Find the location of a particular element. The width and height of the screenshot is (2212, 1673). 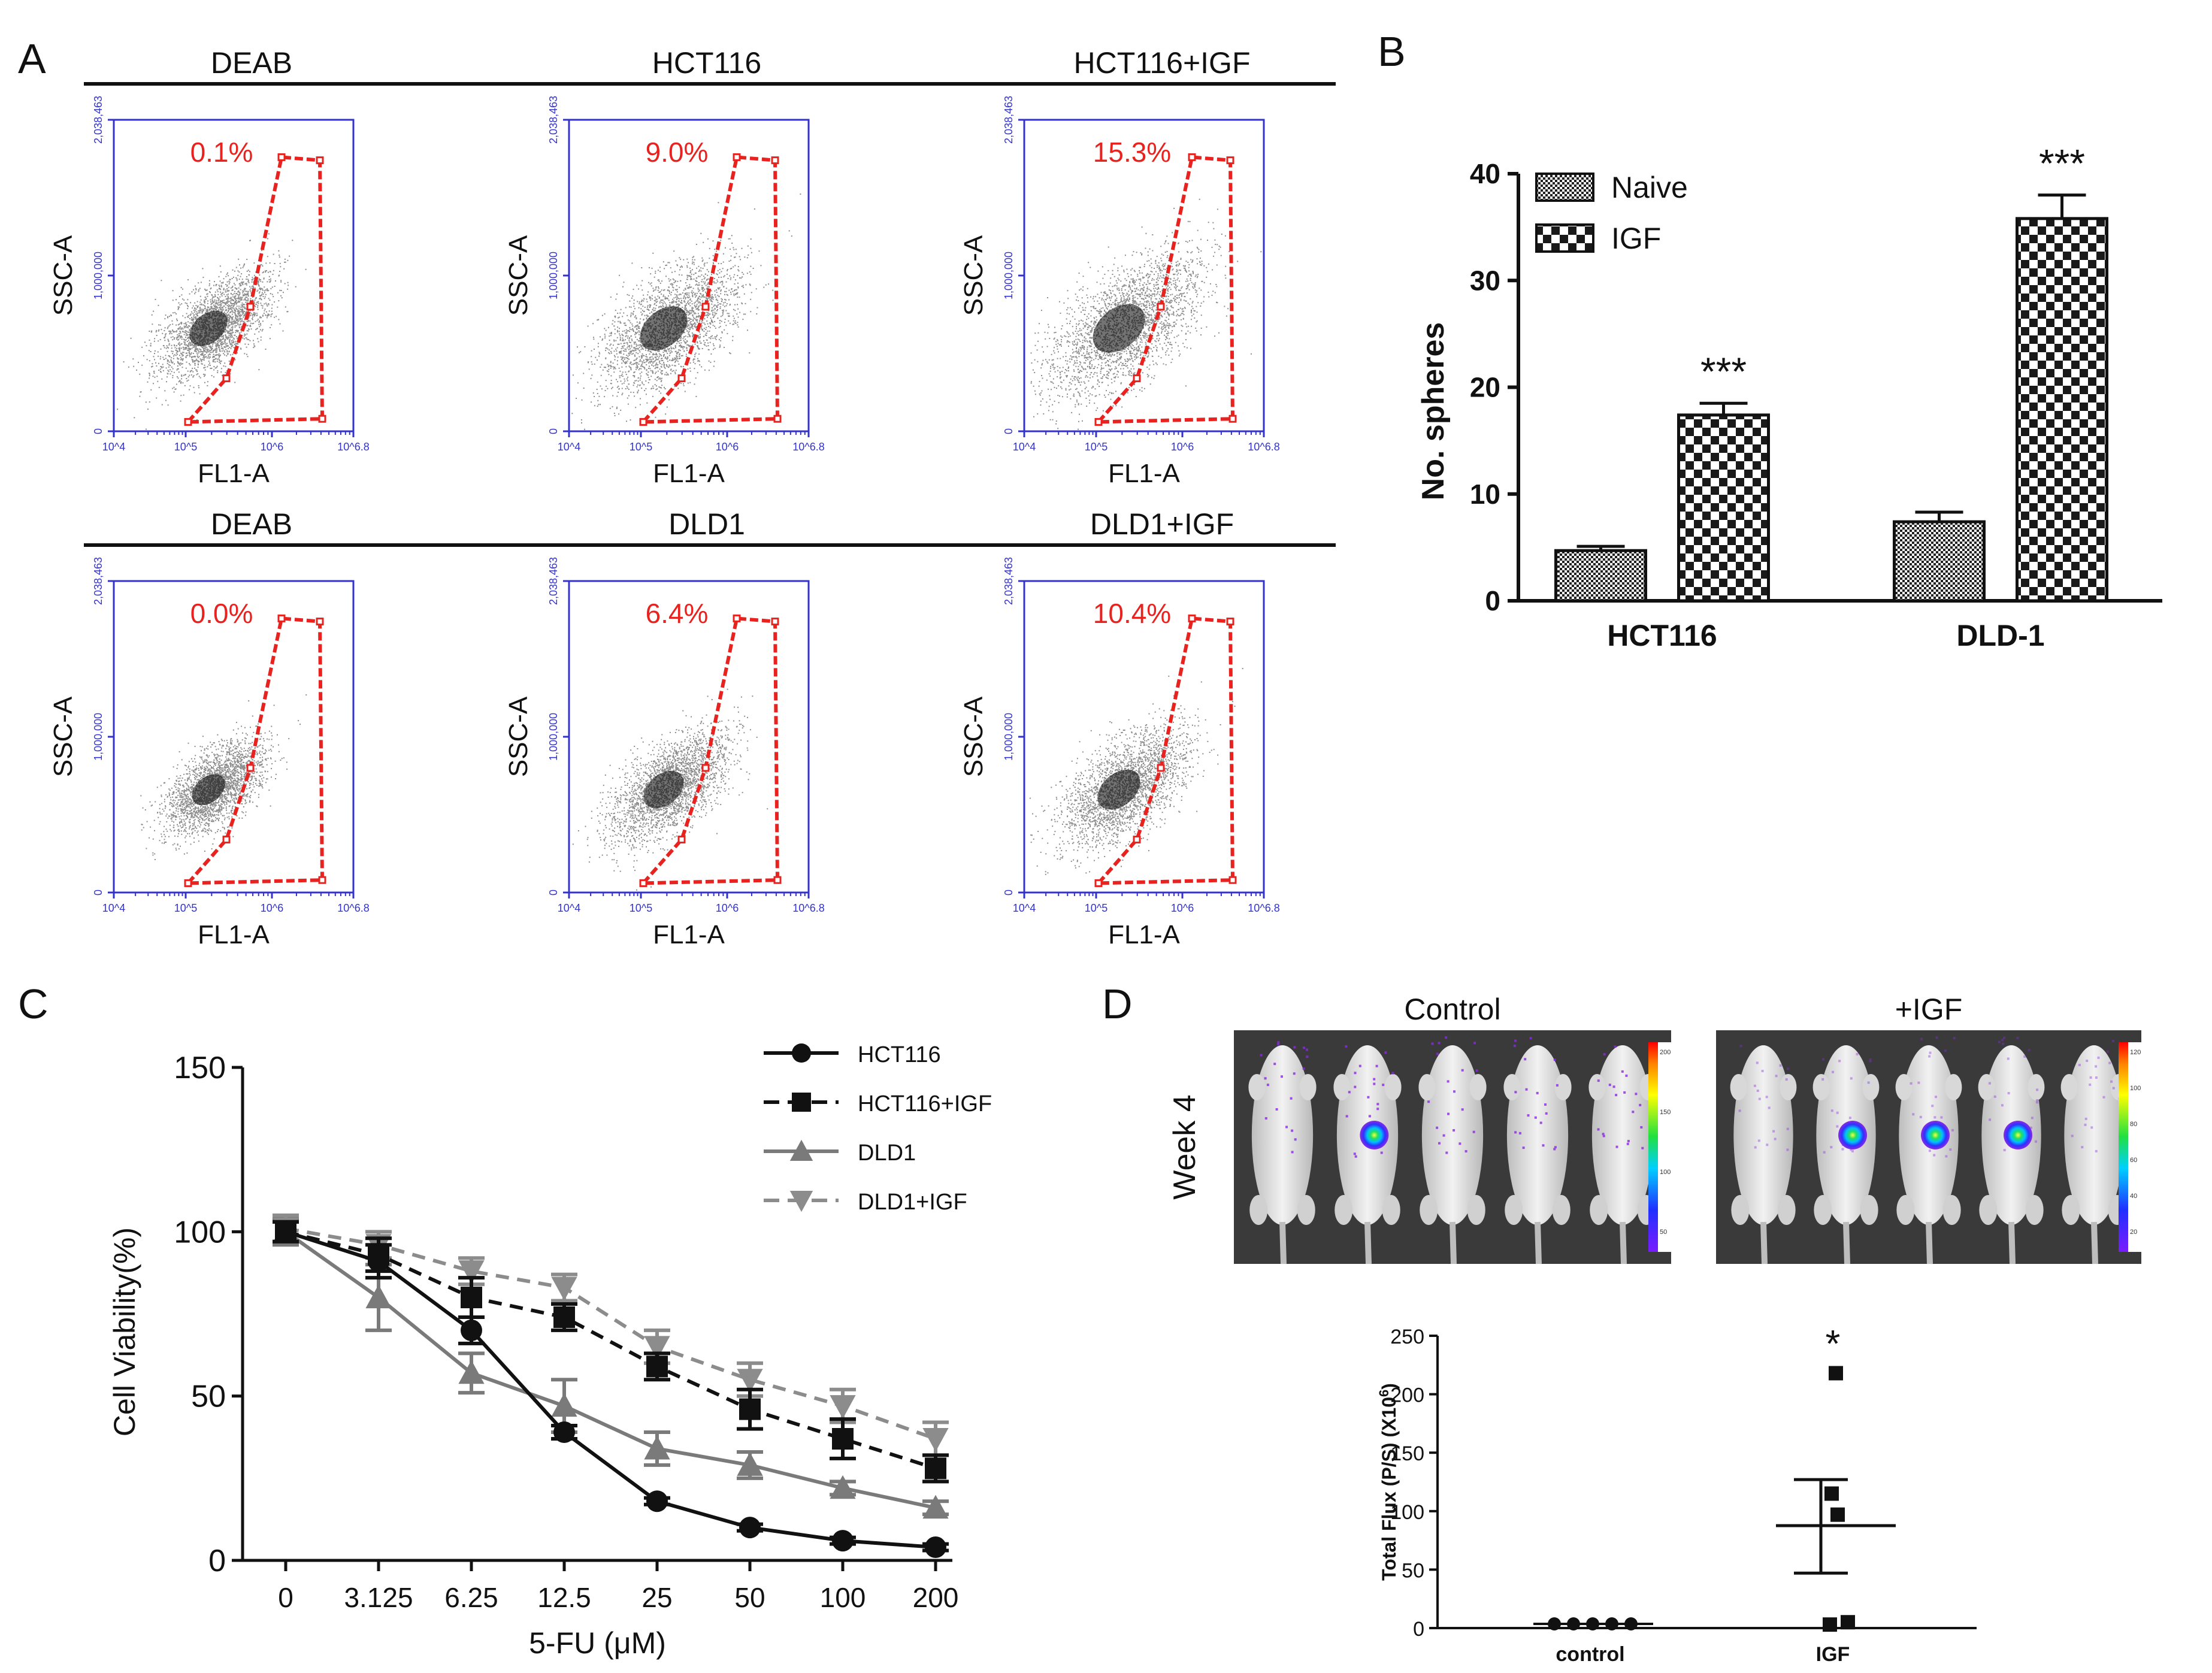

bar is located at coordinates (1600, 576).